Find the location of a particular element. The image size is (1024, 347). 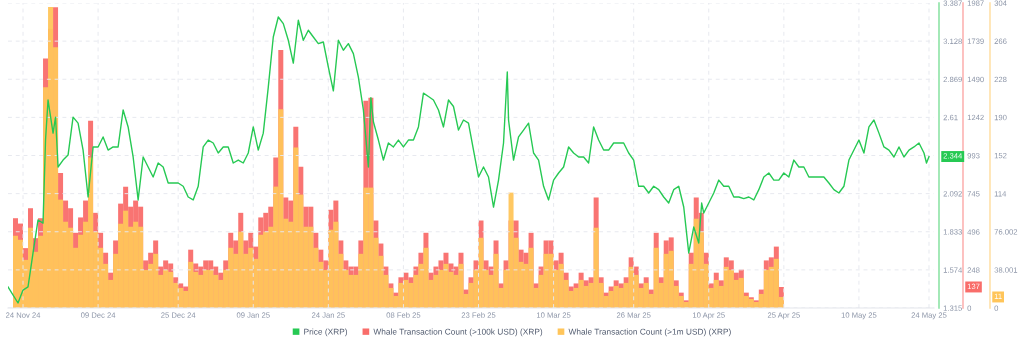

legend-label: Whale Transaction Count (>1m USD) (XRP) is located at coordinates (649, 332).